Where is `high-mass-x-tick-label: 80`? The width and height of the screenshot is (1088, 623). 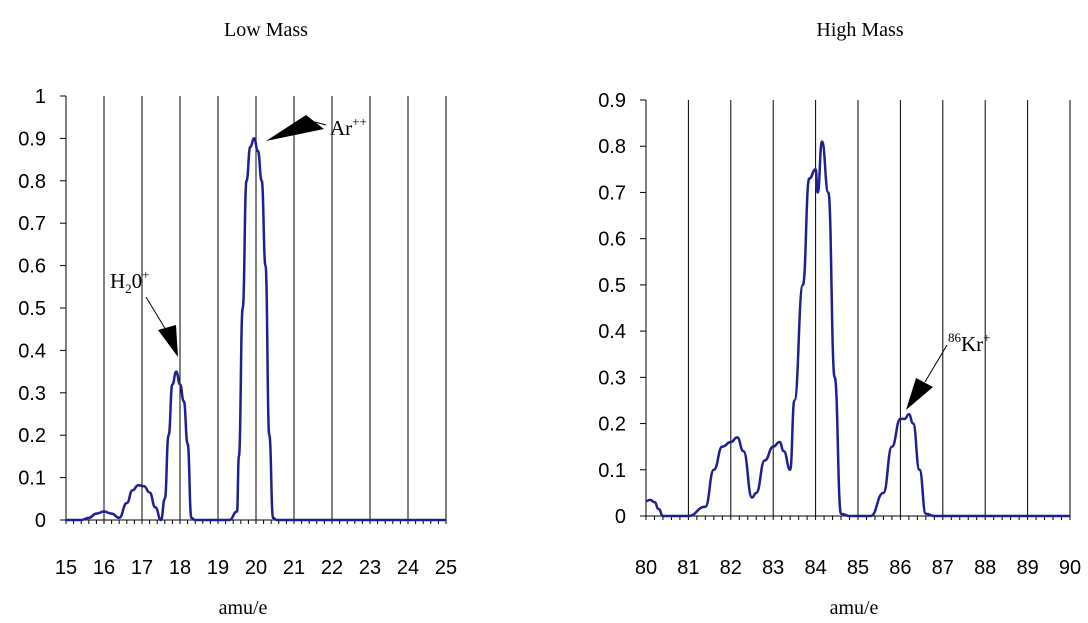 high-mass-x-tick-label: 80 is located at coordinates (646, 568).